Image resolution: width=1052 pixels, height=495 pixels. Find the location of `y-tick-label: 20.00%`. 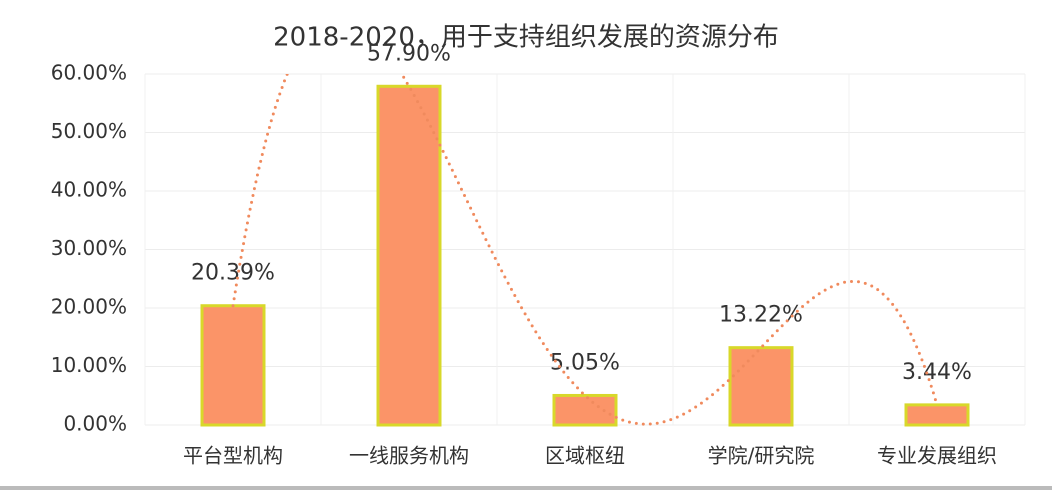

y-tick-label: 20.00% is located at coordinates (89, 307).